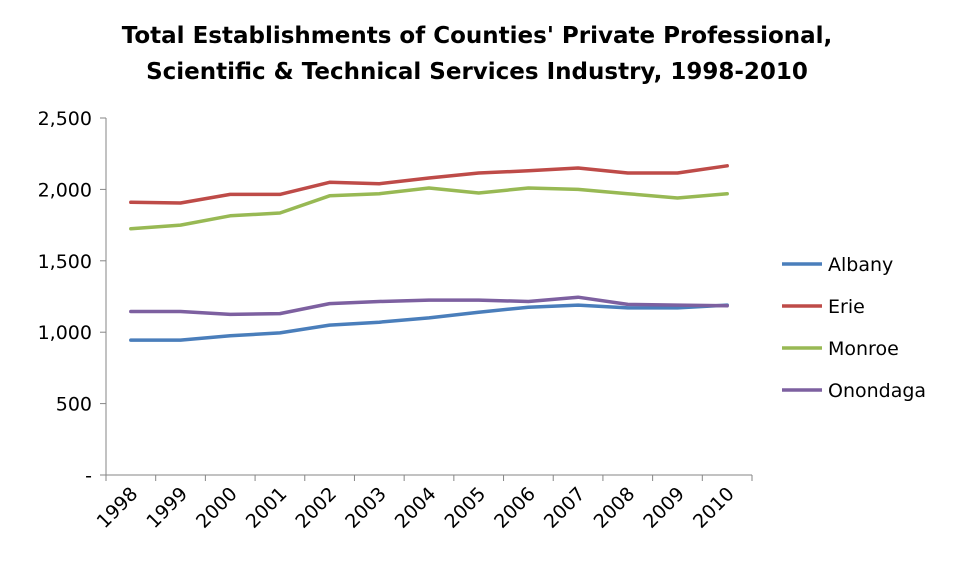 The image size is (954, 562). Describe the element at coordinates (65, 333) in the screenshot. I see `y-tick-label: 1,000` at that location.